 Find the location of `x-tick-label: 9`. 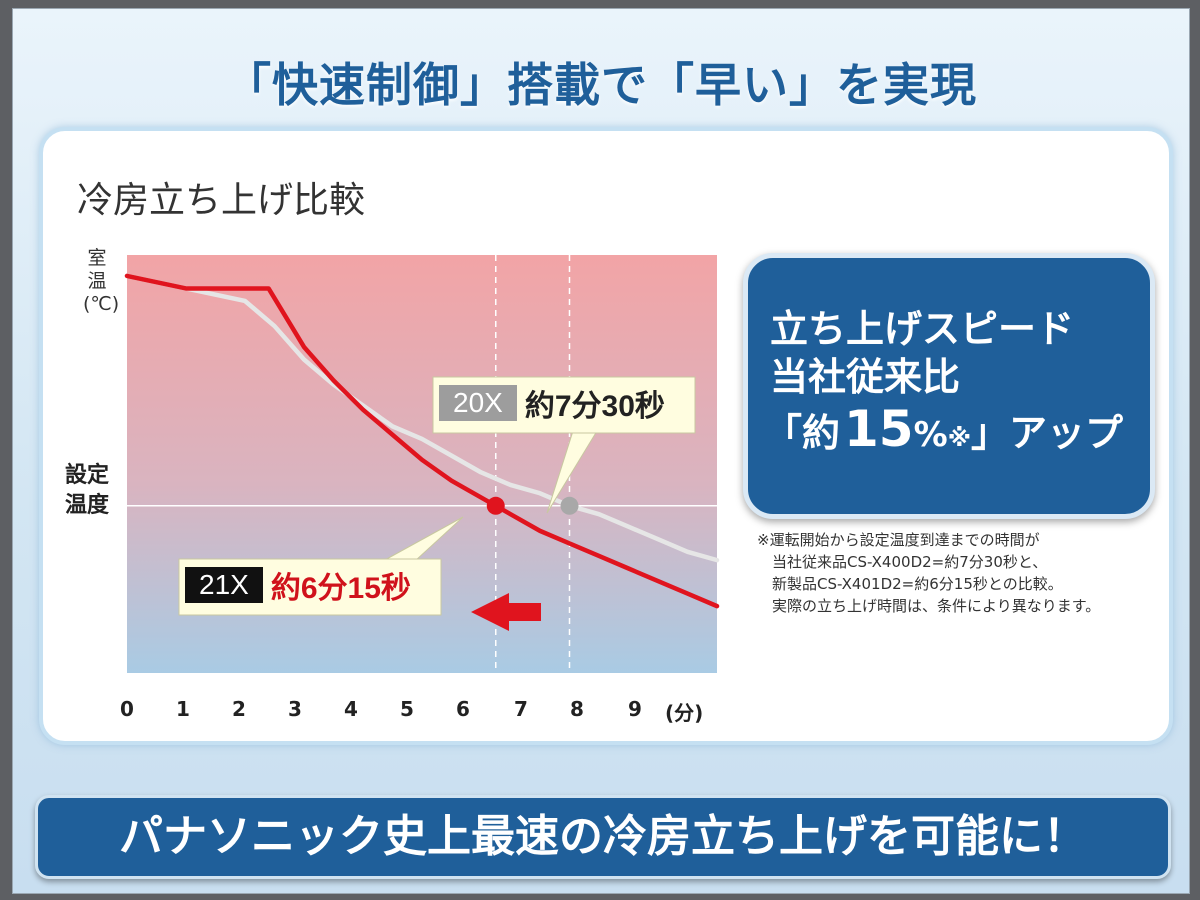

x-tick-label: 9 is located at coordinates (635, 709).